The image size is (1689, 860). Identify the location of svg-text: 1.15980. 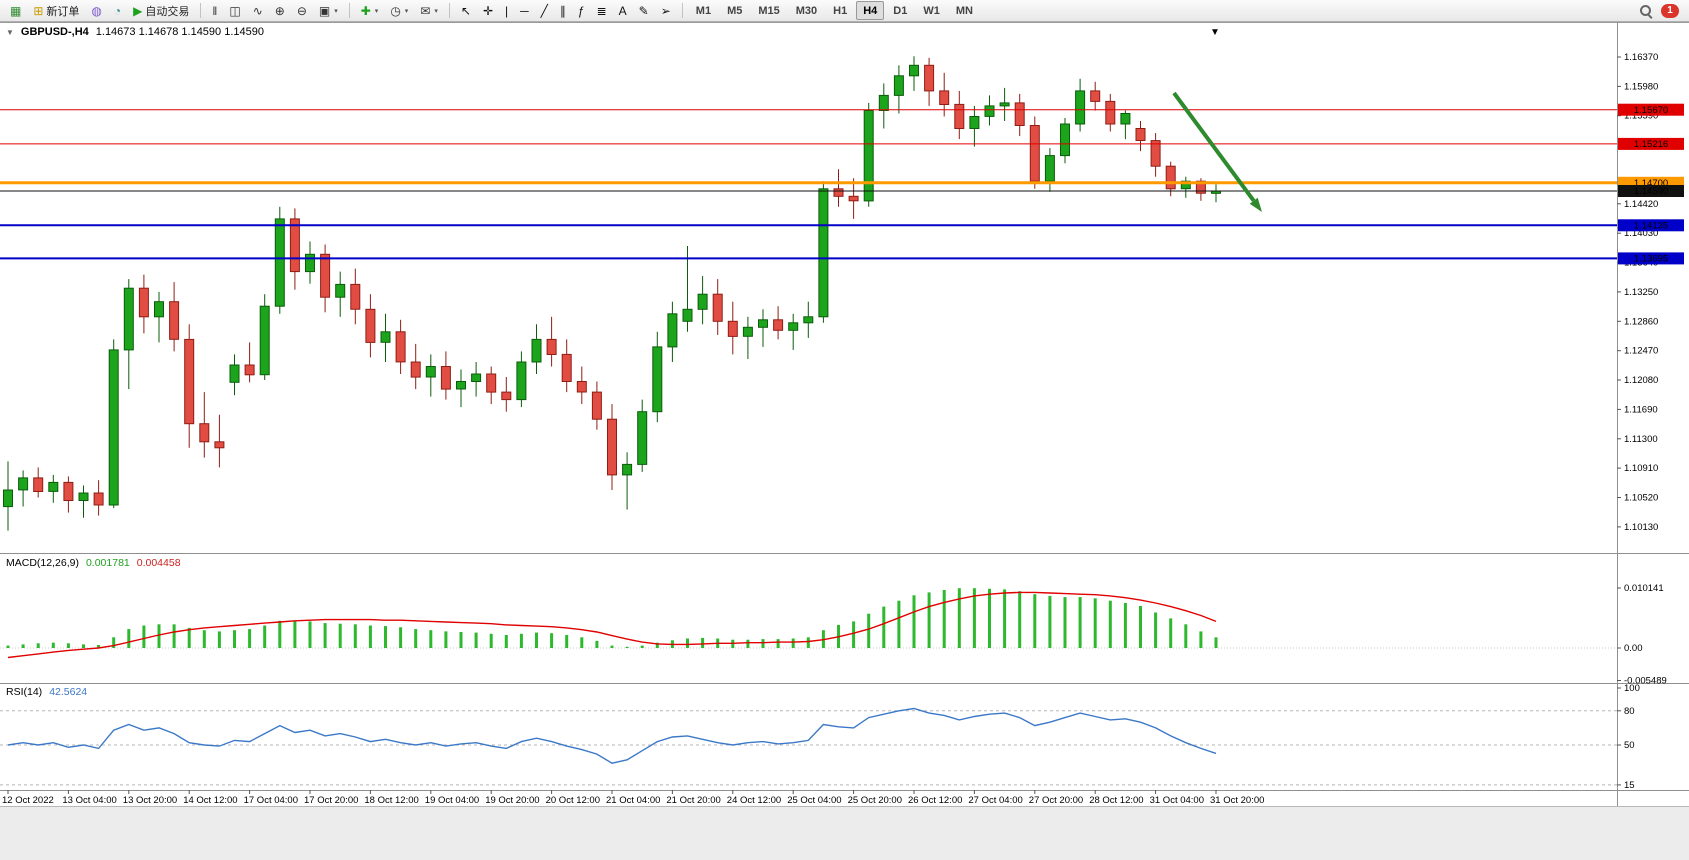
(1641, 86).